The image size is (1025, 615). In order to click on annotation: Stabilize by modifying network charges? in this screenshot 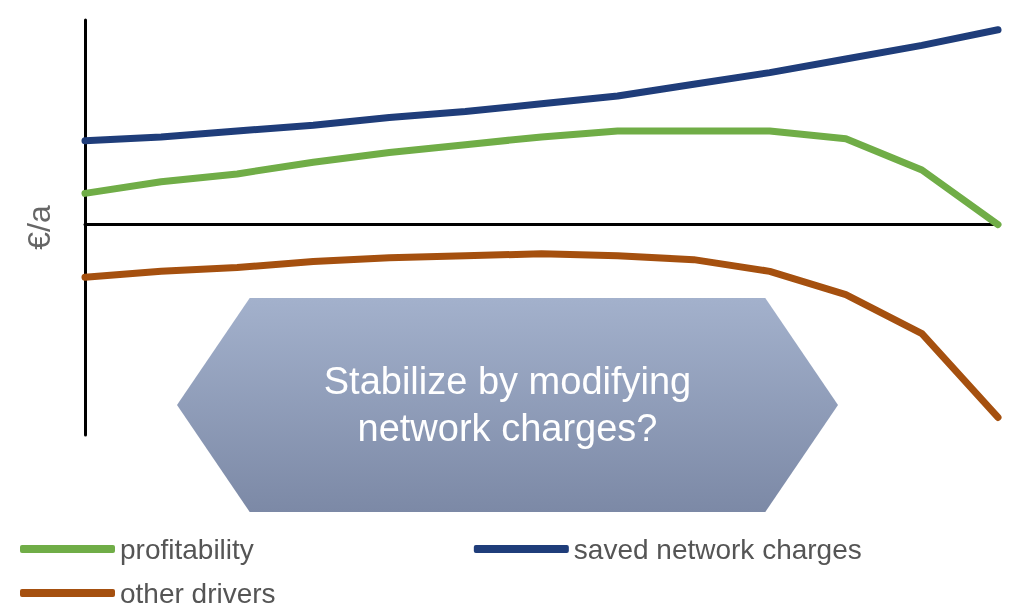, I will do `click(507, 404)`.